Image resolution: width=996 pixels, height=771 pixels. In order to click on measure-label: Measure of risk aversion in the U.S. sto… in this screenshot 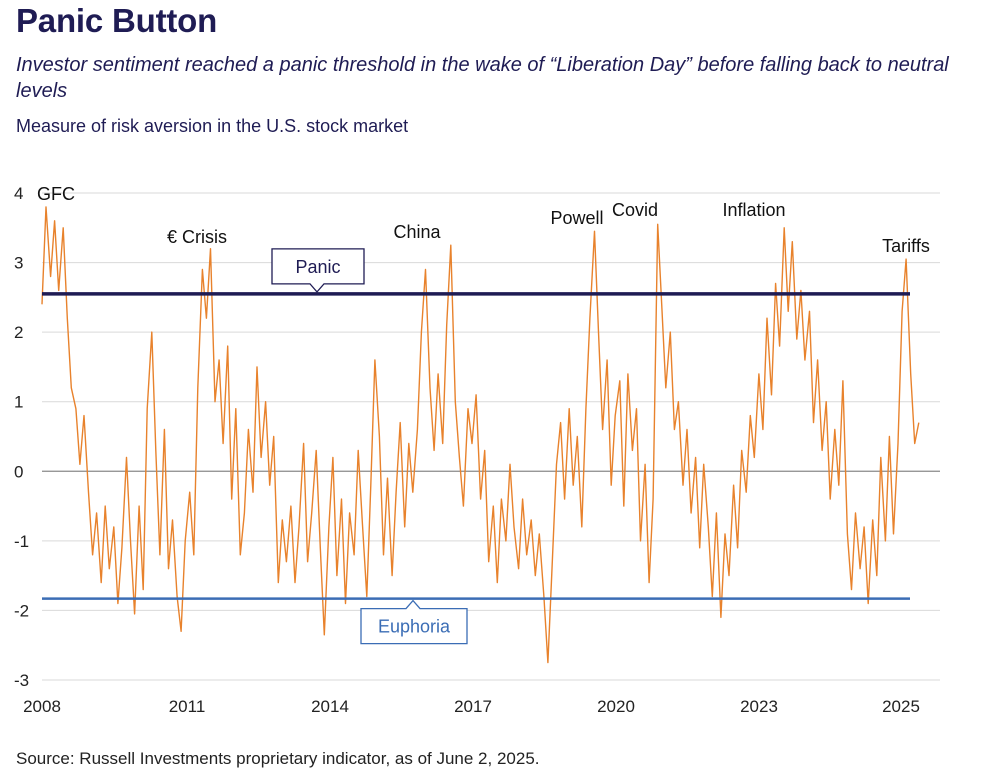, I will do `click(212, 126)`.